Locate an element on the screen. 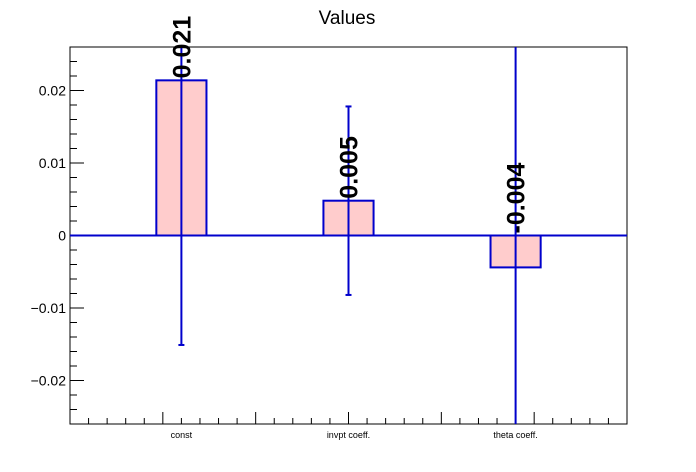 The image size is (696, 472). y-tick-label: 0.01 is located at coordinates (52, 163).